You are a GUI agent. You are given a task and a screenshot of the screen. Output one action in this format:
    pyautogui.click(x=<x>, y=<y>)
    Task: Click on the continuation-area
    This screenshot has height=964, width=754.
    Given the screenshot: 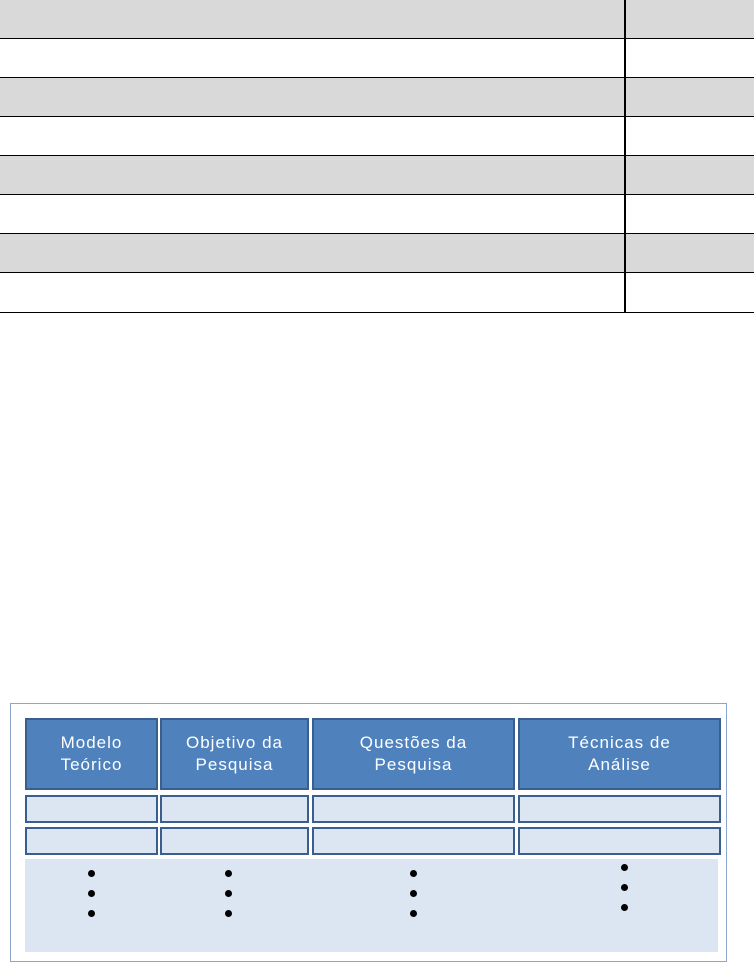 What is the action you would take?
    pyautogui.click(x=371, y=905)
    